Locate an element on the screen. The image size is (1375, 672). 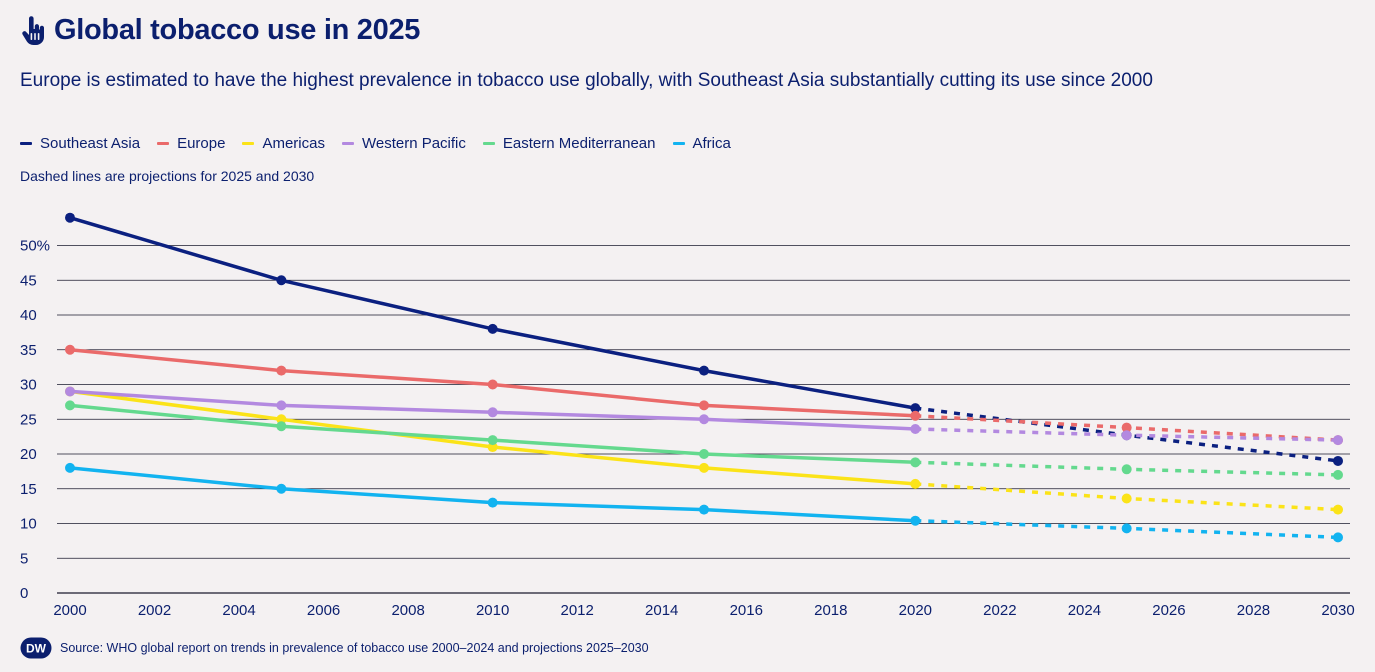
series-western-pacific is located at coordinates (704, 416).